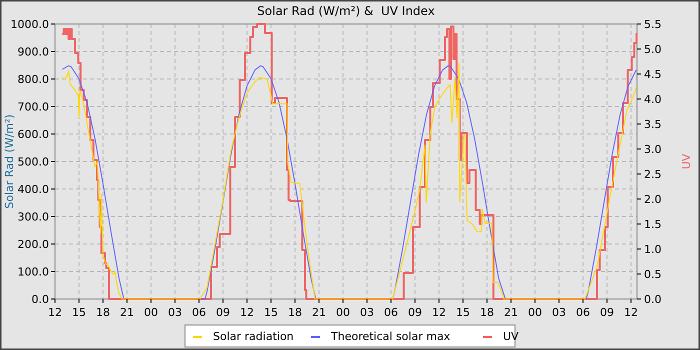 The image size is (700, 350). I want to click on y-tick-label: 0.0, so click(40, 299).